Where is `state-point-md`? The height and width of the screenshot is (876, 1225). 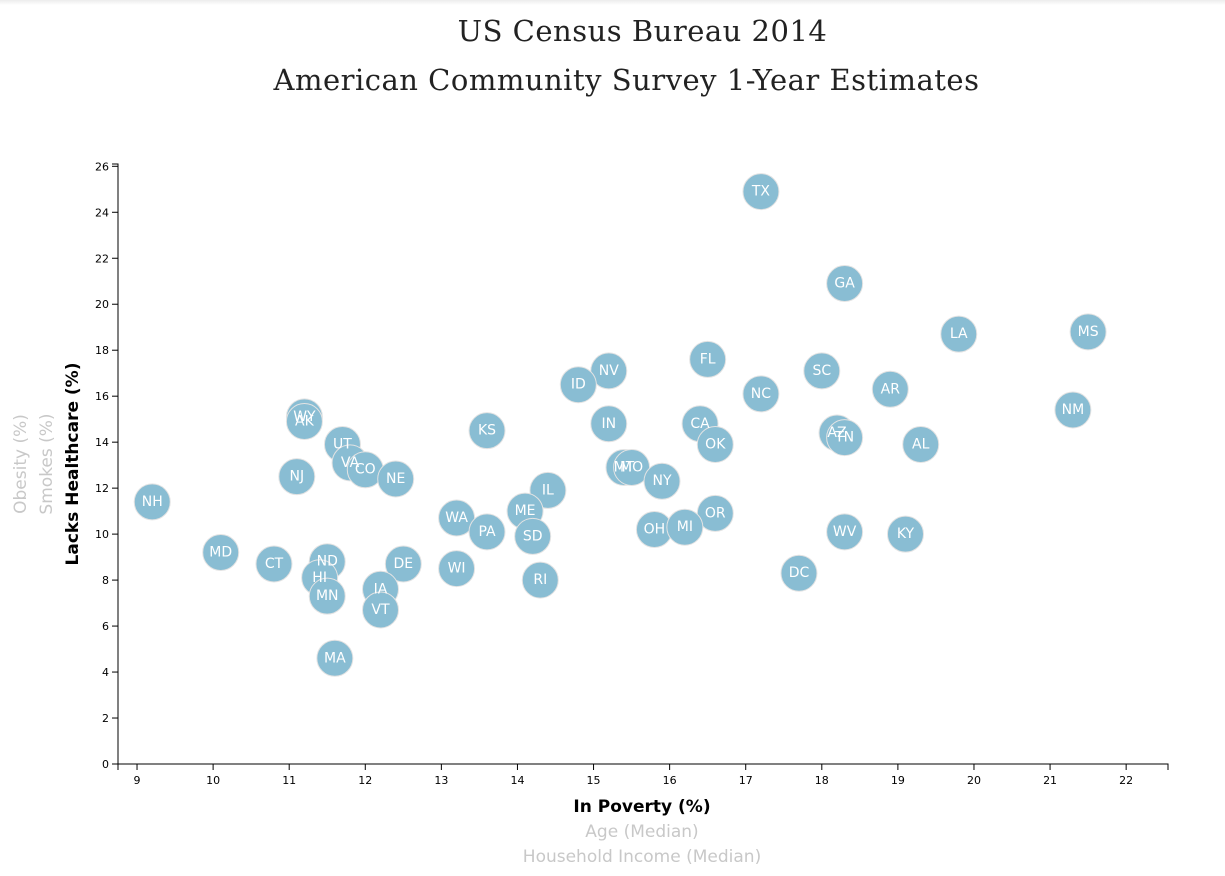 state-point-md is located at coordinates (221, 553).